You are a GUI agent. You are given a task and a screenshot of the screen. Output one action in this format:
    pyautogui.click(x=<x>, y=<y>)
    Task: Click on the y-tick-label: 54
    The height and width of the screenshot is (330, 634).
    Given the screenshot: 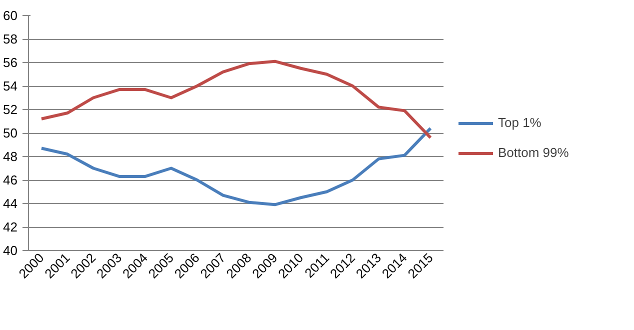 What is the action you would take?
    pyautogui.click(x=10, y=86)
    